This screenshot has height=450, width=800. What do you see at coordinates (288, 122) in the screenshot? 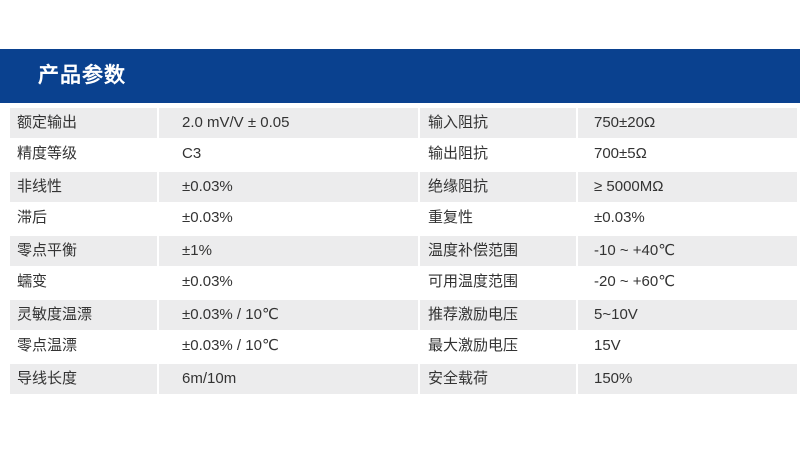
I see `param-value: 2.0 mV/V ± 0.05` at bounding box center [288, 122].